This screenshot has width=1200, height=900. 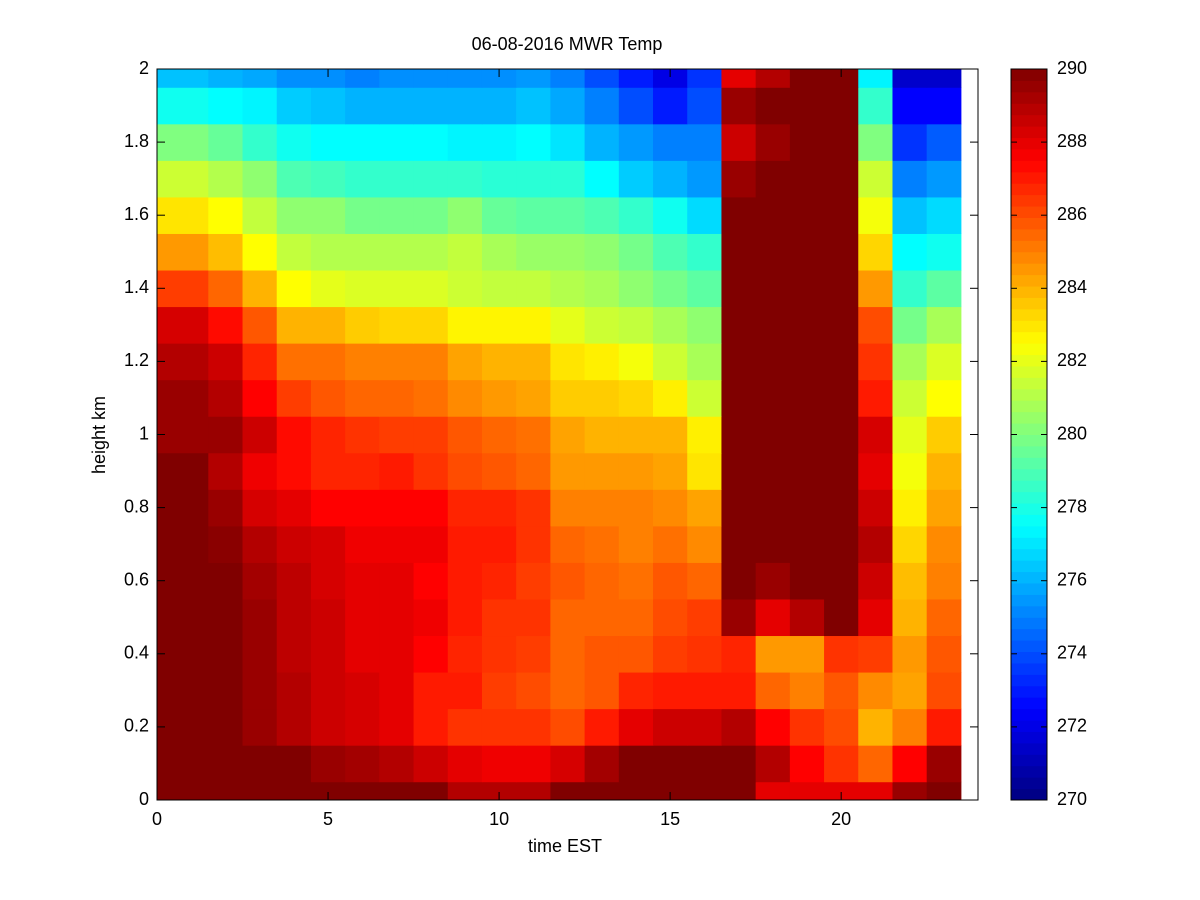 I want to click on colorbar-tick-label: 278, so click(x=1072, y=506).